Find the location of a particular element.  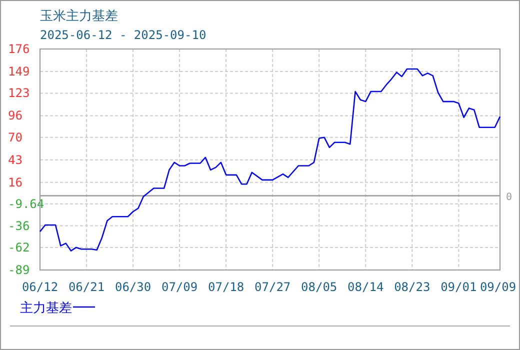

x-tick-label: 07/18 is located at coordinates (226, 287).